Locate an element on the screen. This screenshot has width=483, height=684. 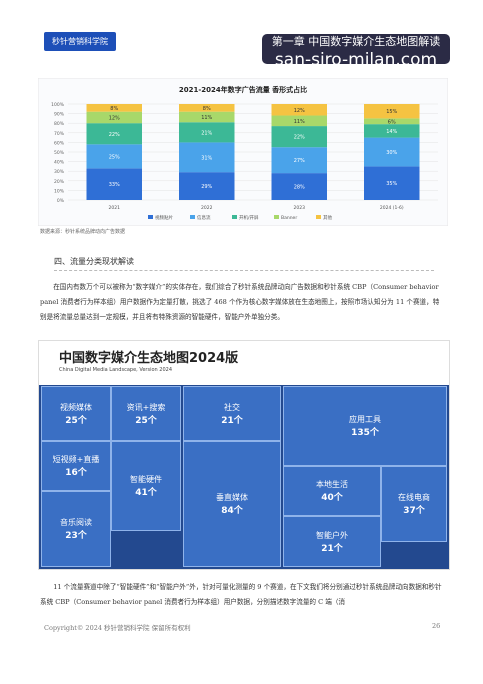
y-tick-label: 70% is located at coordinates (59, 134).